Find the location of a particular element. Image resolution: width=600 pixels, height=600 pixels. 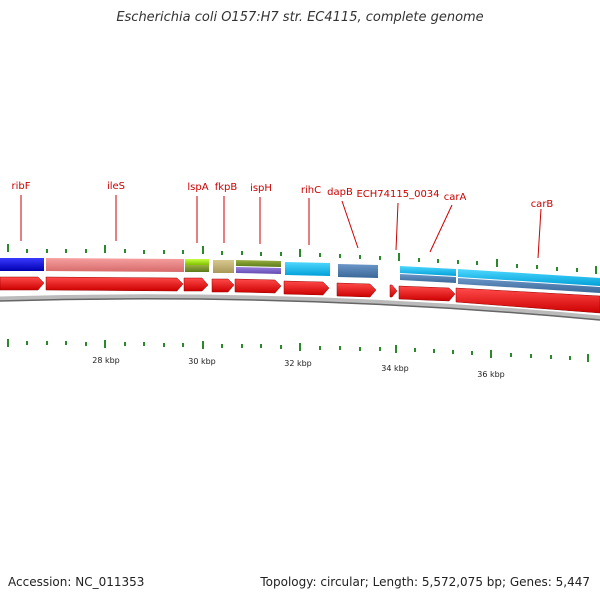

gene-label-ileS: ileS is located at coordinates (116, 186).